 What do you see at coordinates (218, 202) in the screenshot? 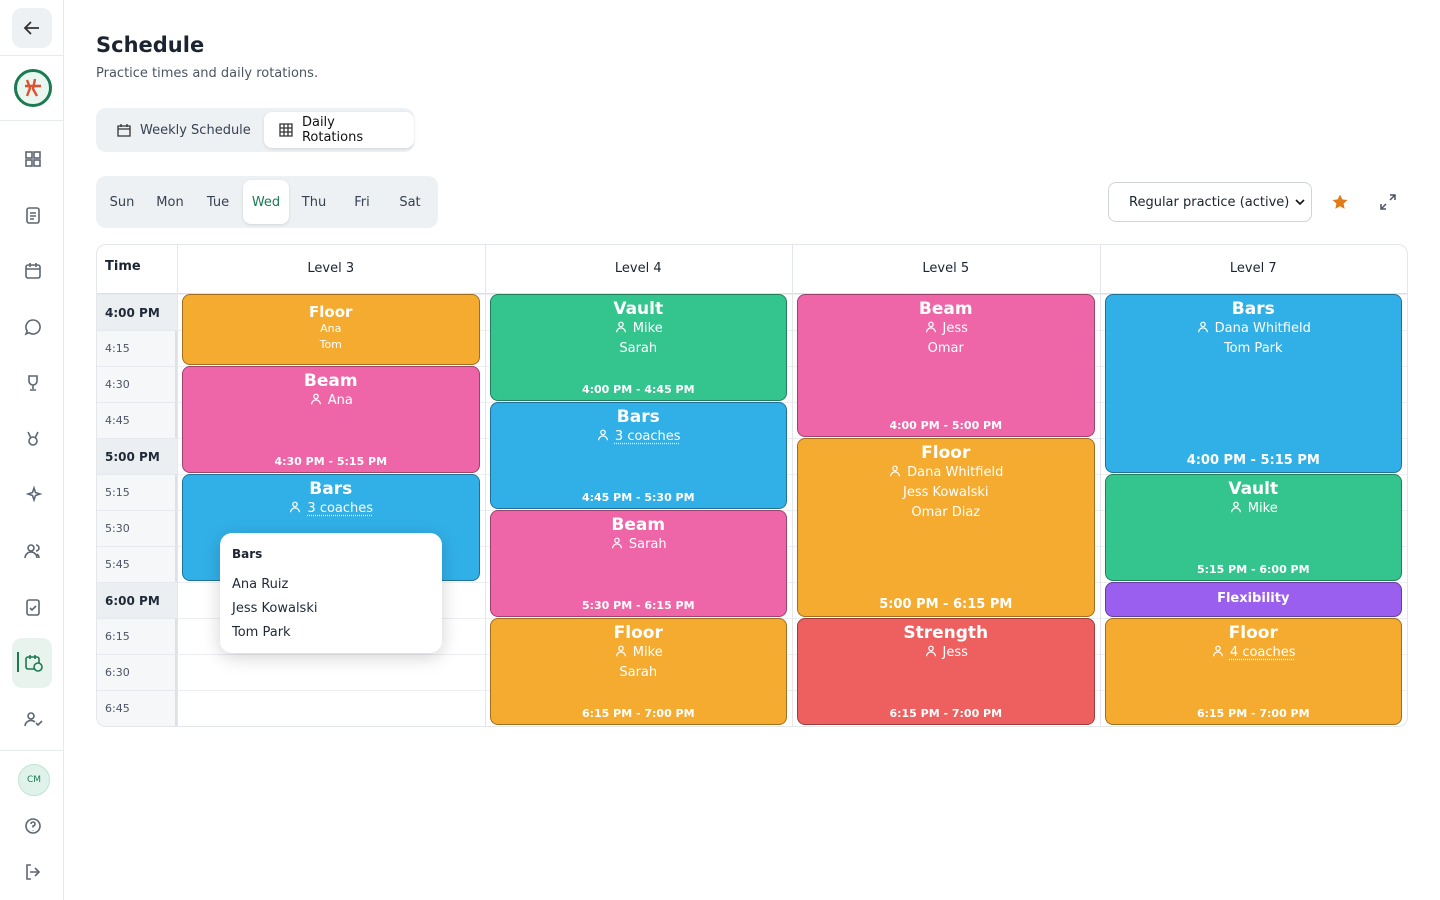
I see `day-button: Tue` at bounding box center [218, 202].